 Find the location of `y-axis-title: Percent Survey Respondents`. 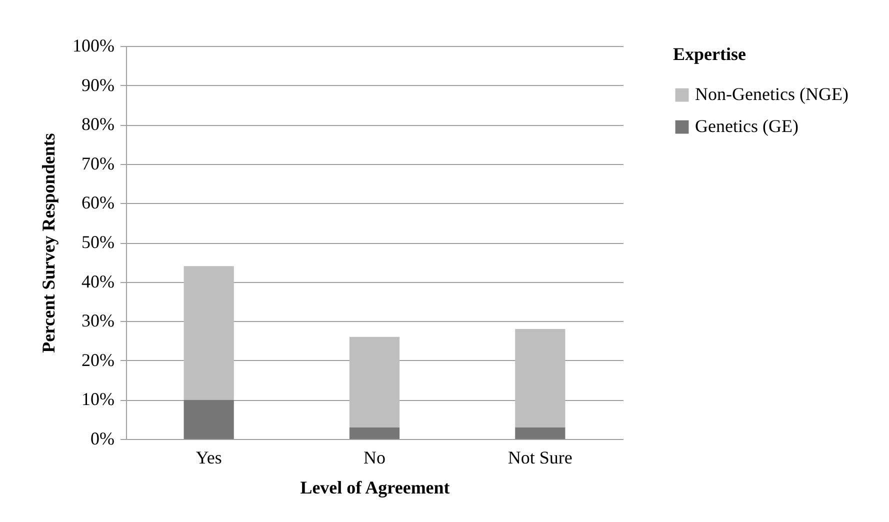

y-axis-title: Percent Survey Respondents is located at coordinates (48, 243).